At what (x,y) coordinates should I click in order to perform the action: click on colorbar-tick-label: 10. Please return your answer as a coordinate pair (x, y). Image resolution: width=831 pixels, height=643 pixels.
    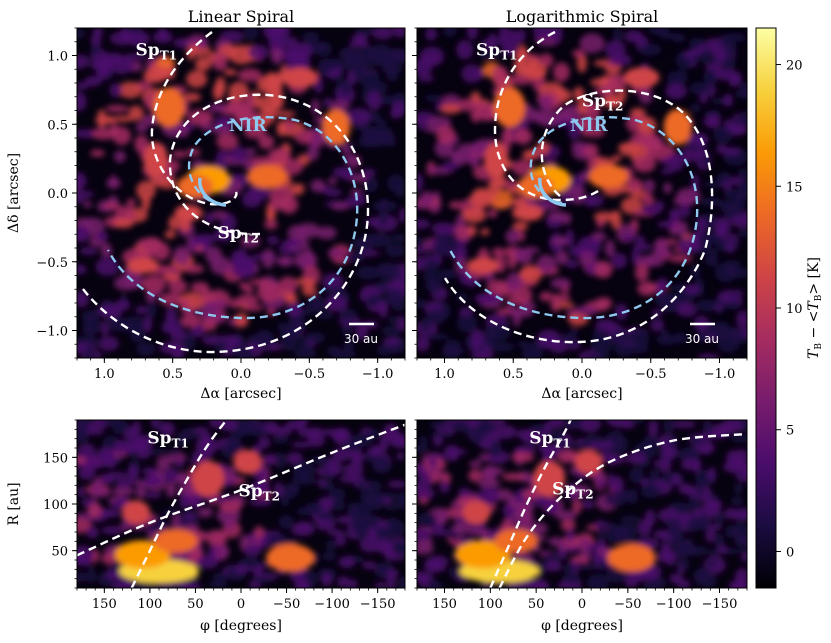
    Looking at the image, I should click on (794, 309).